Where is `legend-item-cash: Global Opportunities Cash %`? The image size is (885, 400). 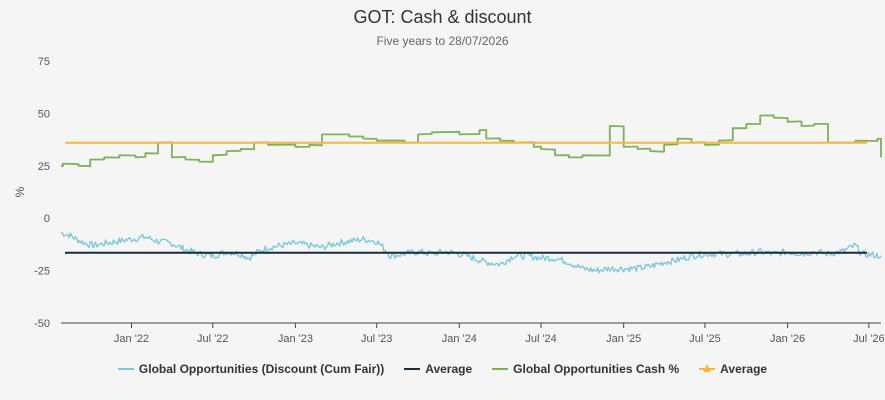
legend-item-cash: Global Opportunities Cash % is located at coordinates (585, 369).